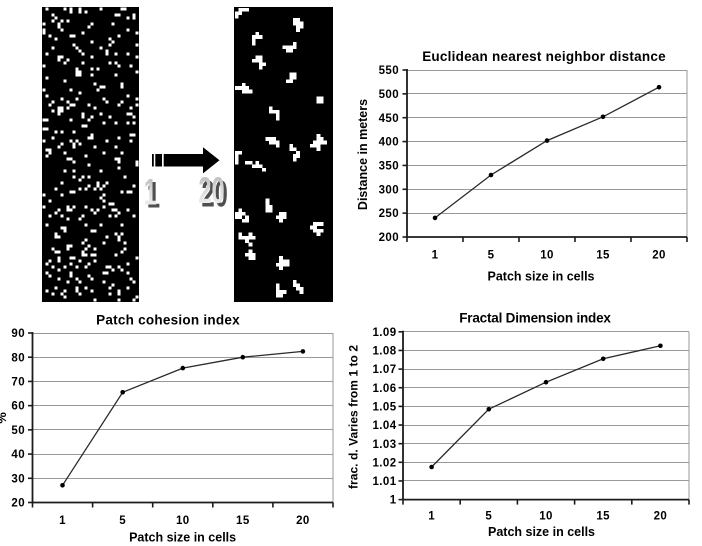 This screenshot has width=702, height=546. What do you see at coordinates (18, 407) in the screenshot?
I see `svg-text: 60` at bounding box center [18, 407].